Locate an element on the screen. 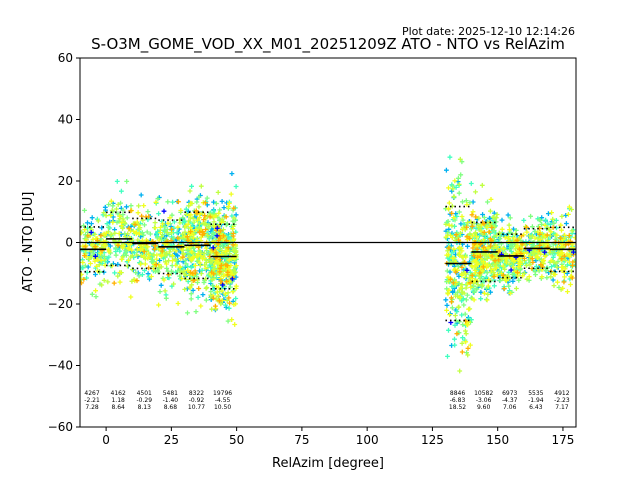 This screenshot has height=480, width=640. bin-count-label: 8846 is located at coordinates (457, 393).